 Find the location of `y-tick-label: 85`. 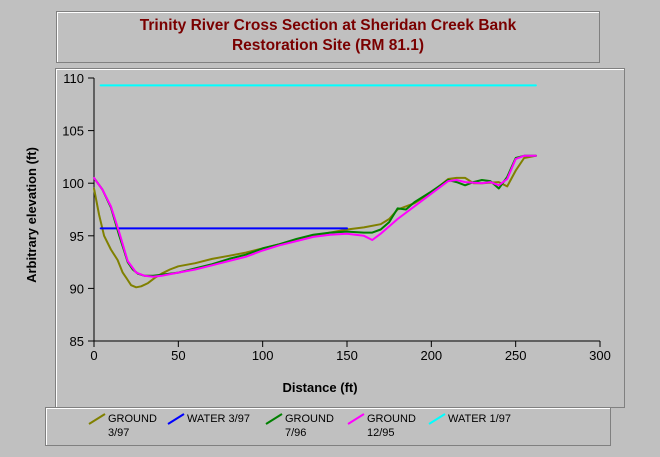

y-tick-label: 85 is located at coordinates (77, 341).